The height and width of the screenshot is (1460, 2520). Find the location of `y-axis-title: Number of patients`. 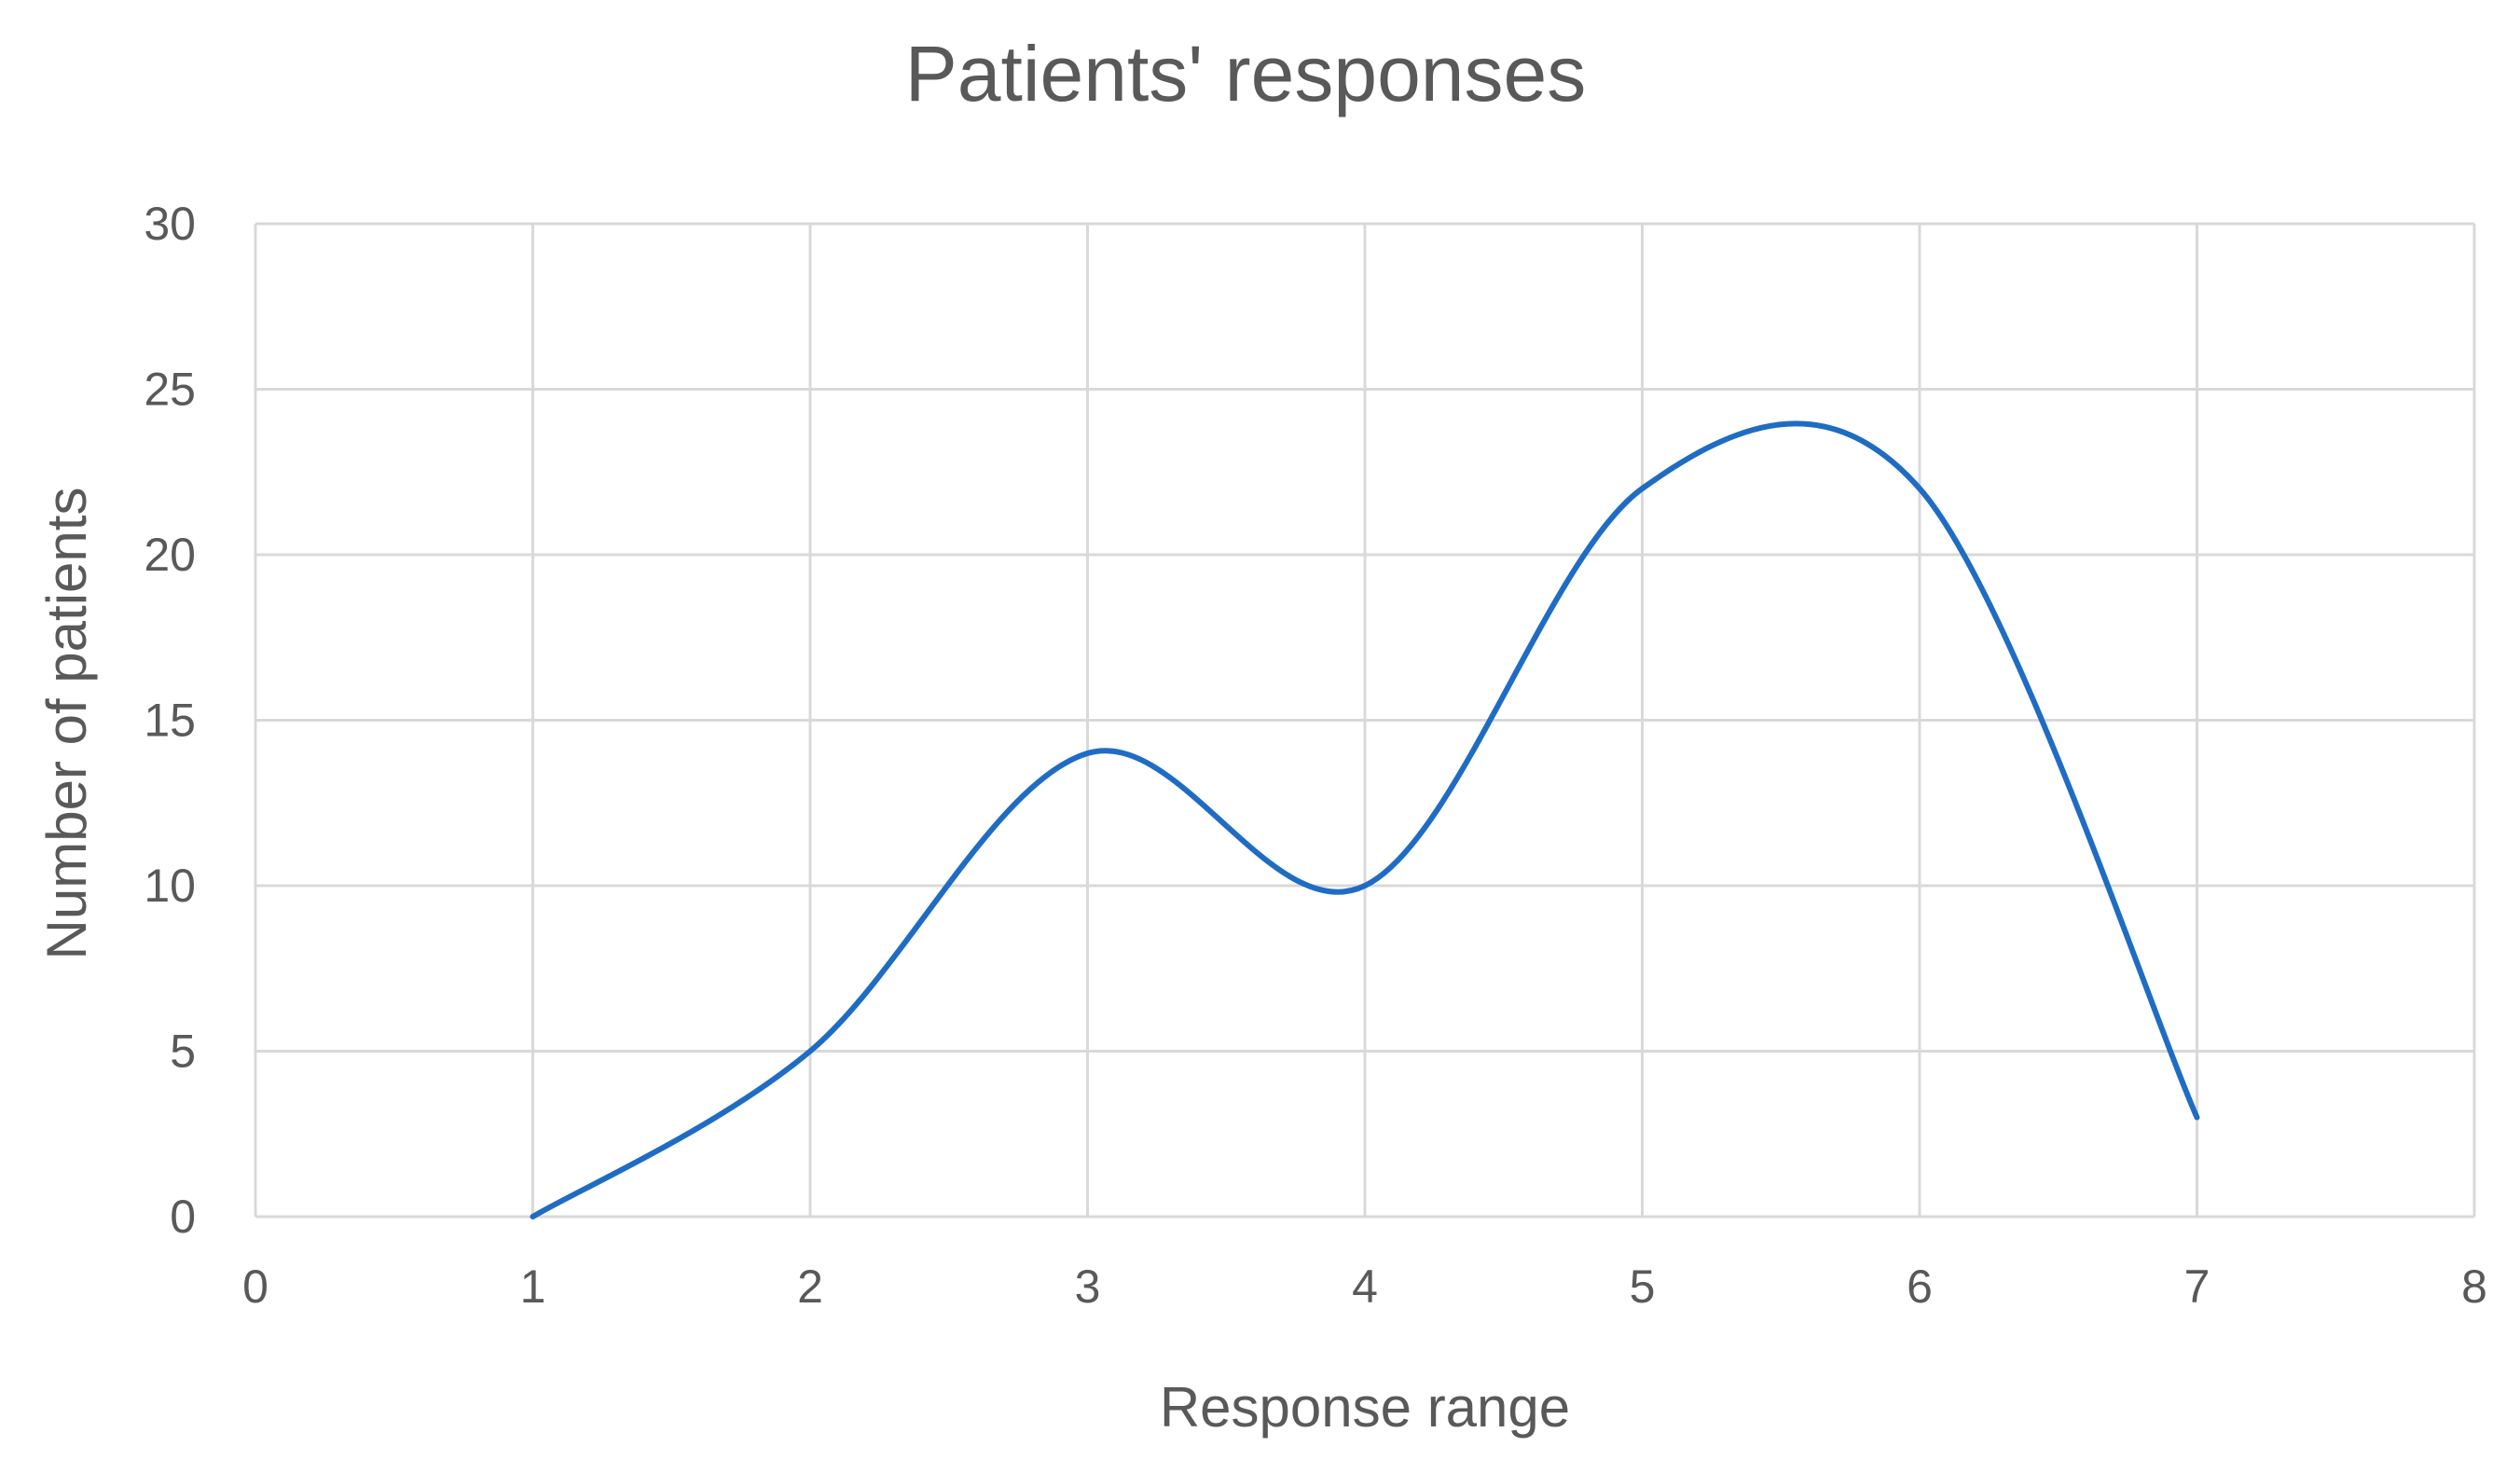

y-axis-title: Number of patients is located at coordinates (66, 724).